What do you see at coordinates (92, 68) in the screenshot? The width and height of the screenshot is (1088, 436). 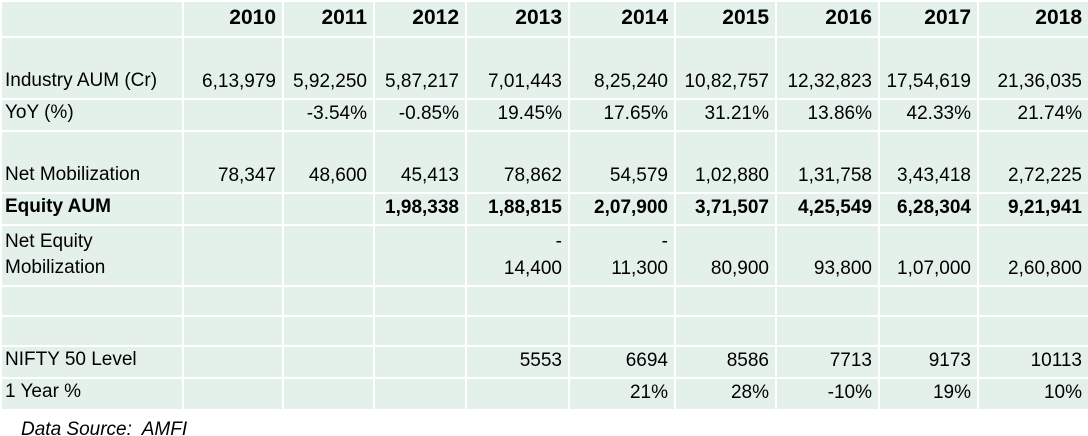 I see `row-label: Industry AUM (Cr)` at bounding box center [92, 68].